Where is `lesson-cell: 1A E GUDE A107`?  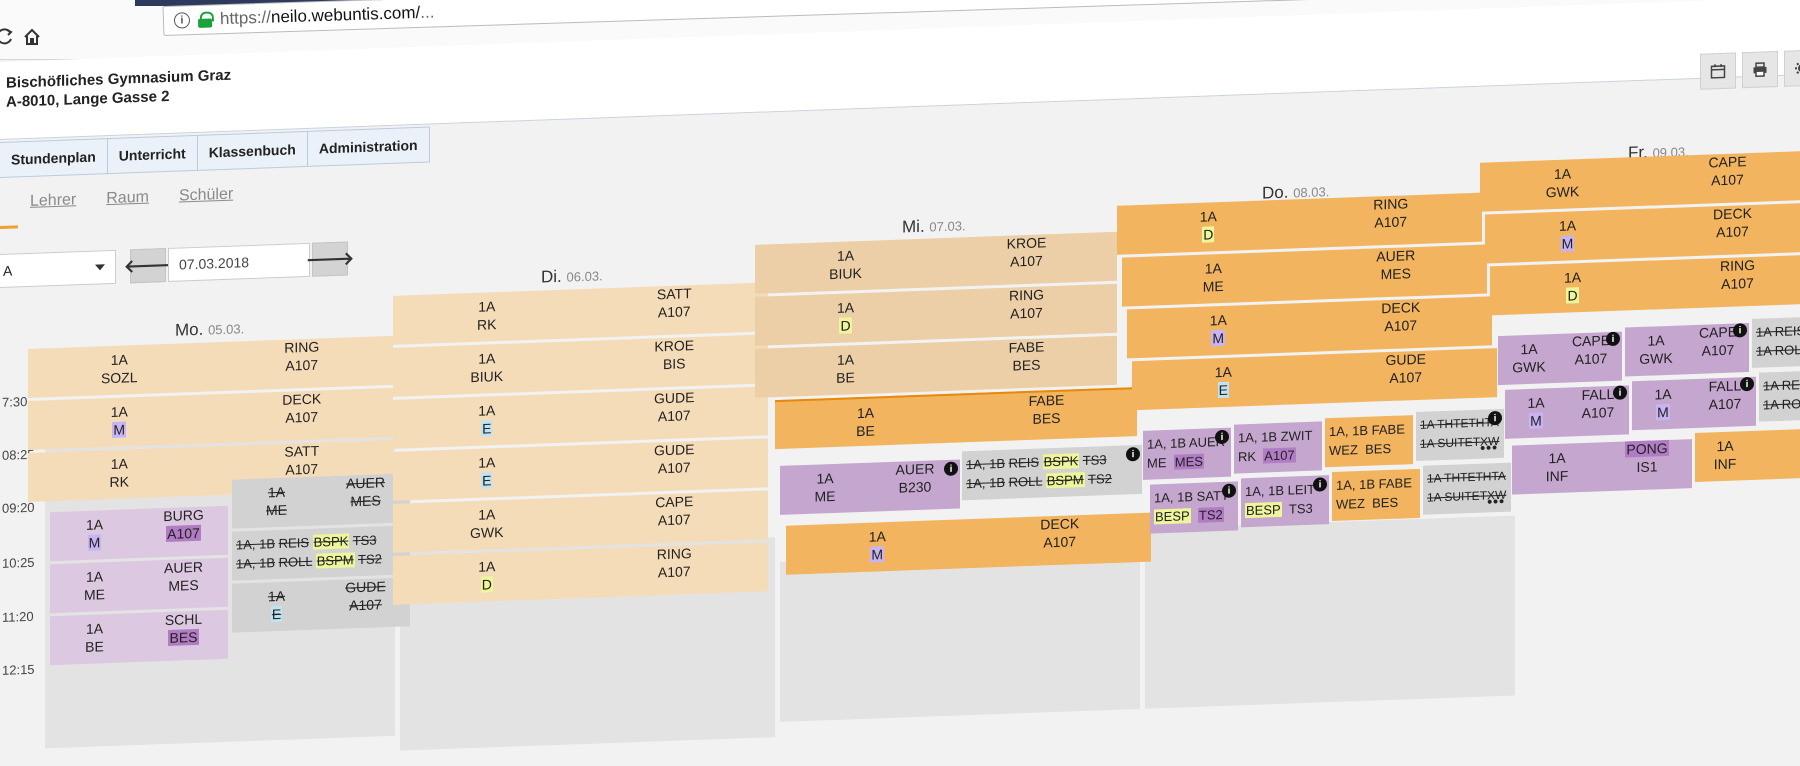 lesson-cell: 1A E GUDE A107 is located at coordinates (1314, 379).